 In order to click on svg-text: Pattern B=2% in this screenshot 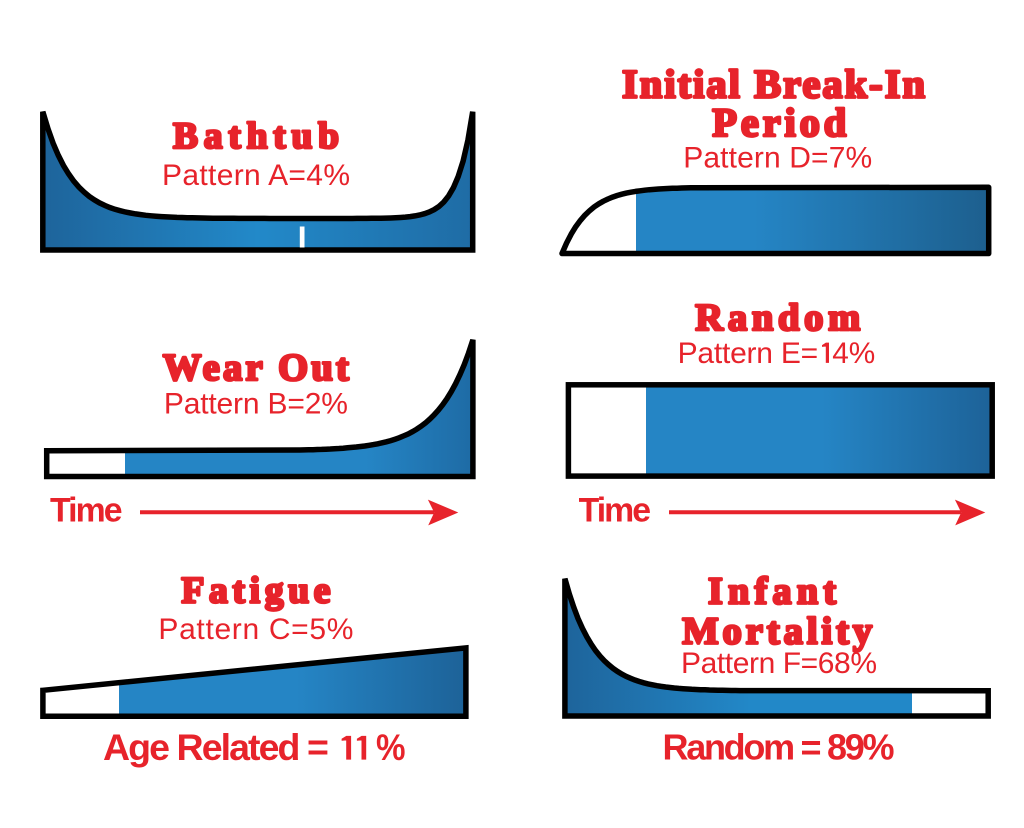, I will do `click(256, 404)`.